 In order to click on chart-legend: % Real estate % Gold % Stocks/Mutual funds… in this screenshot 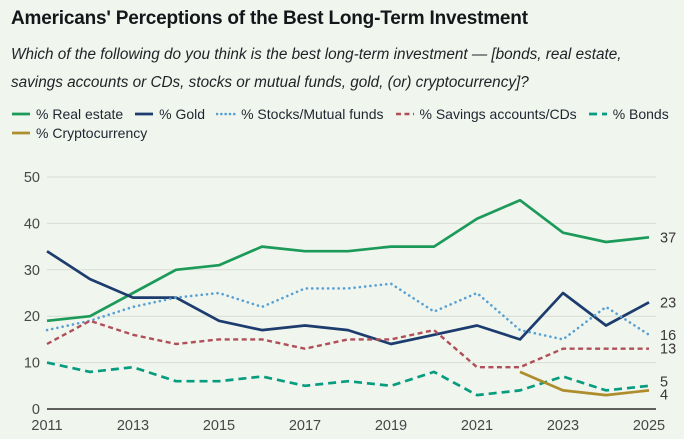, I will do `click(345, 123)`.